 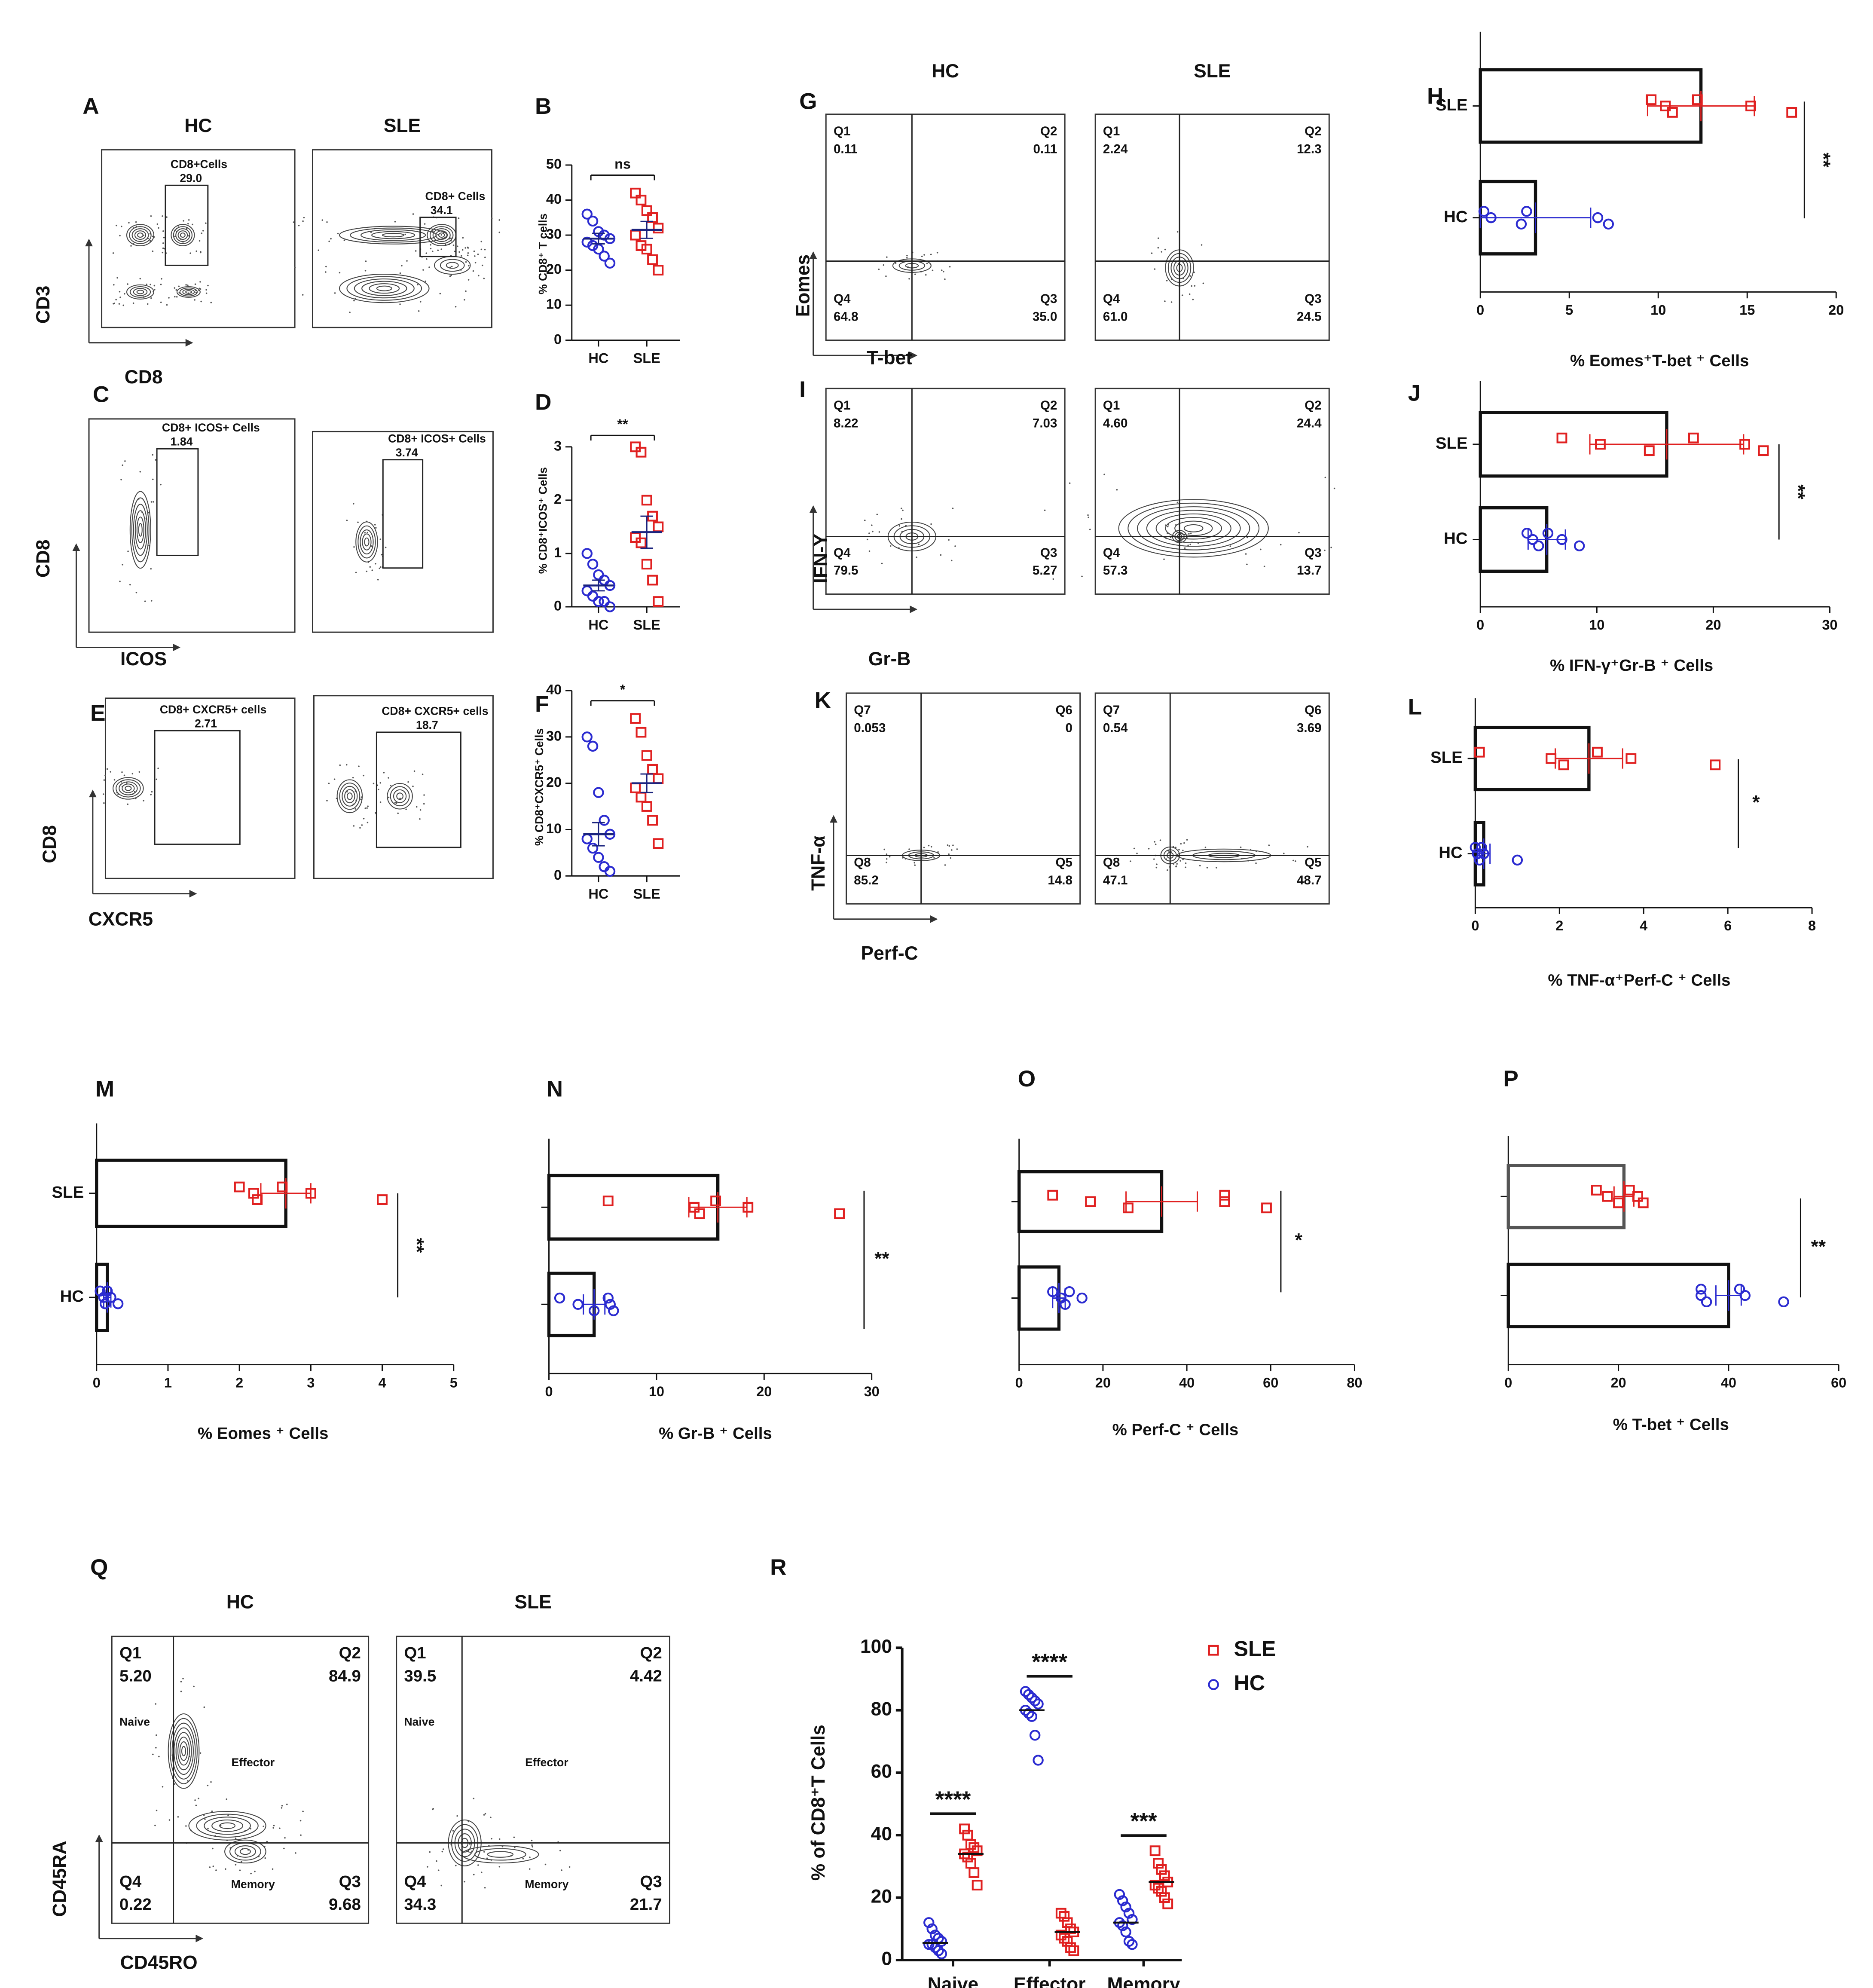 What do you see at coordinates (435, 711) in the screenshot?
I see `gate-name: CD8+ CXCR5+ cells` at bounding box center [435, 711].